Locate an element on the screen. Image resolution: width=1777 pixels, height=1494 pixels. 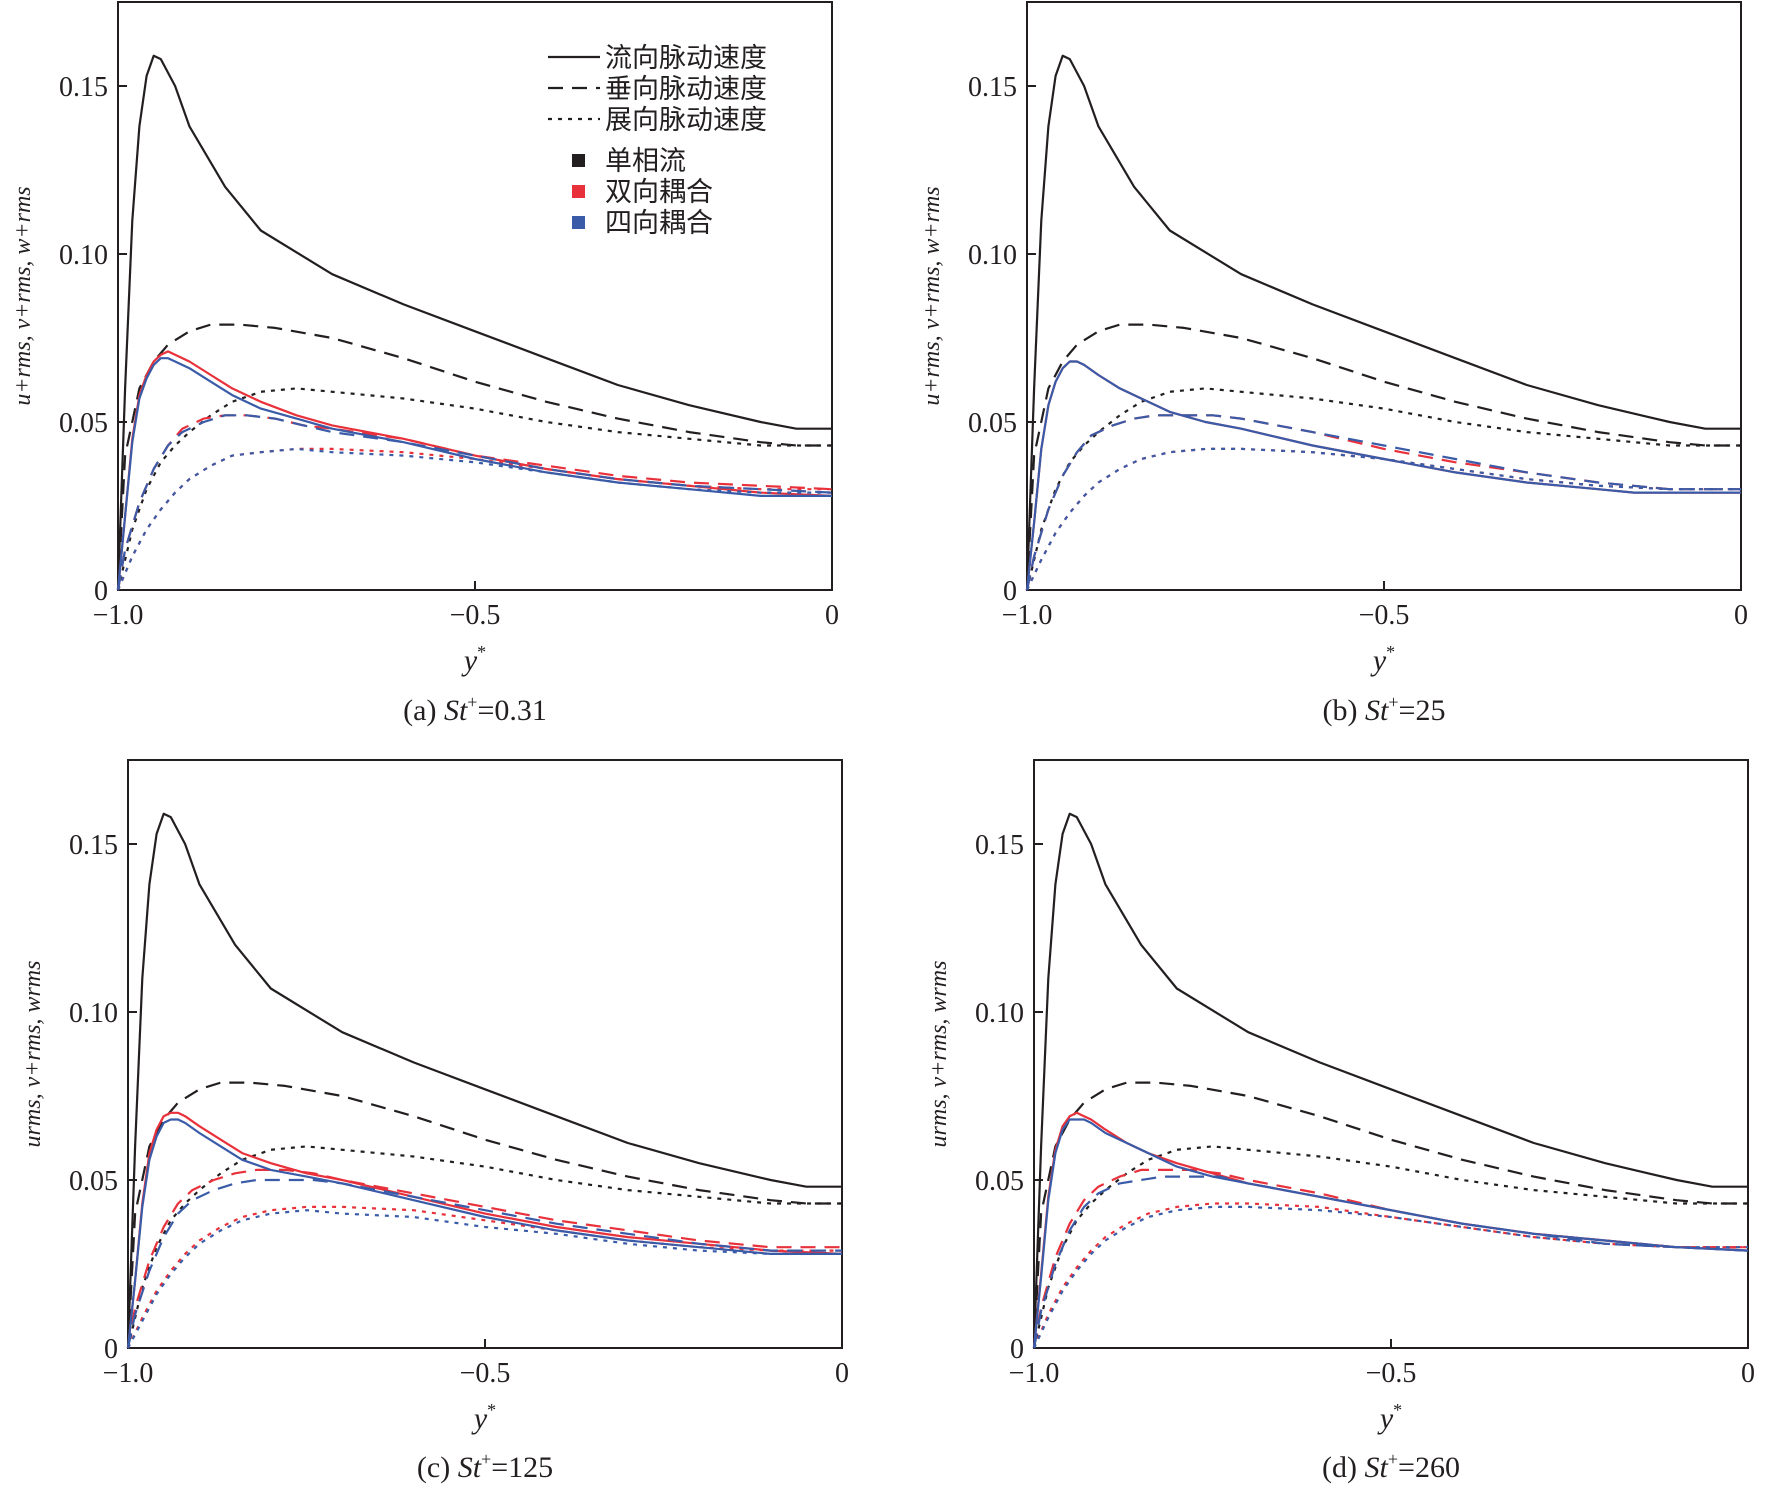
panel-caption: (d) St+=260 is located at coordinates (1391, 1466).